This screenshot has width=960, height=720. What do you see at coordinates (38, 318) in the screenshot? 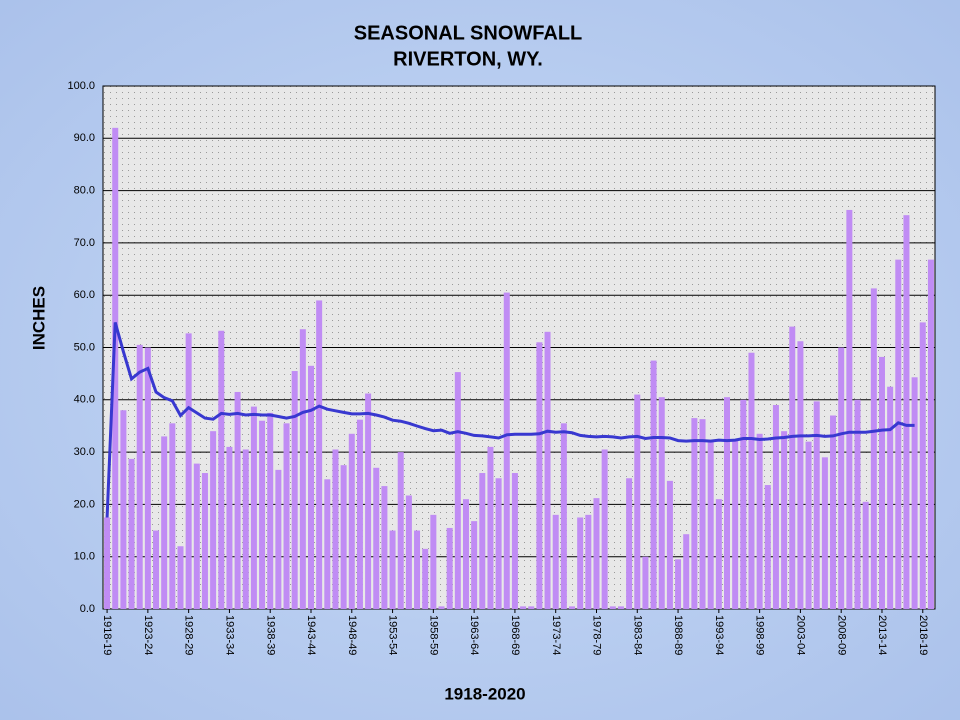
I see `y-axis-title: INCHES` at bounding box center [38, 318].